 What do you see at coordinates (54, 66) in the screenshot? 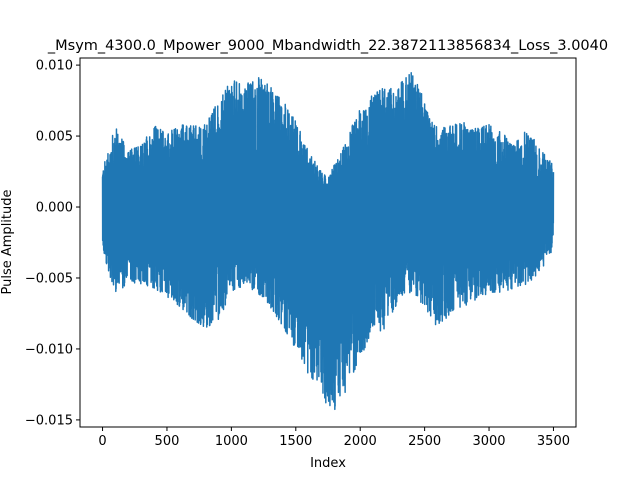
I see `y-tick-label: 0.010` at bounding box center [54, 66].